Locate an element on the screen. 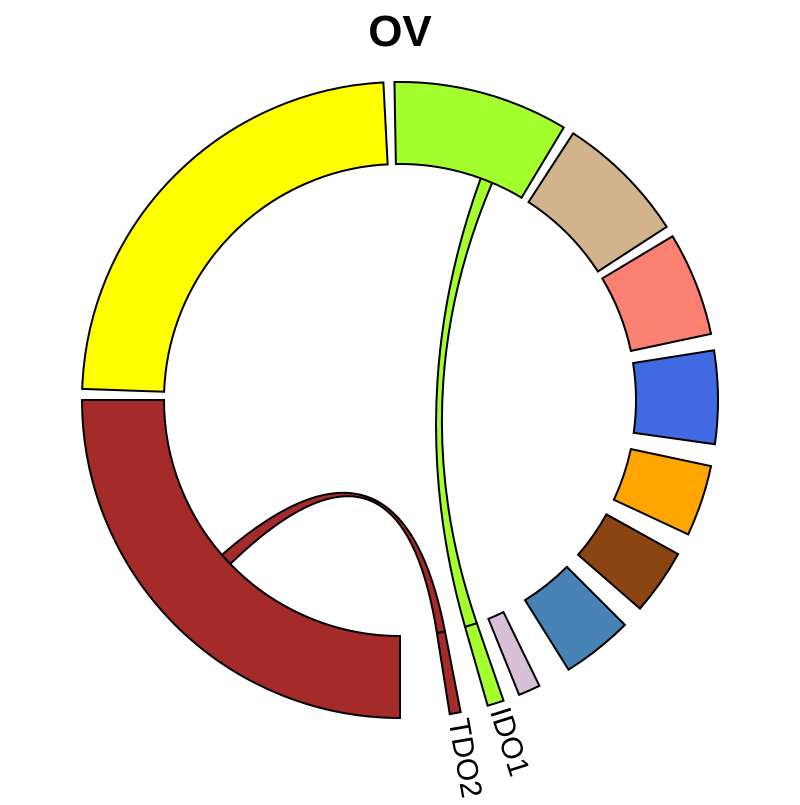 Image resolution: width=800 pixels, height=805 pixels. chart-title: OV is located at coordinates (400, 31).